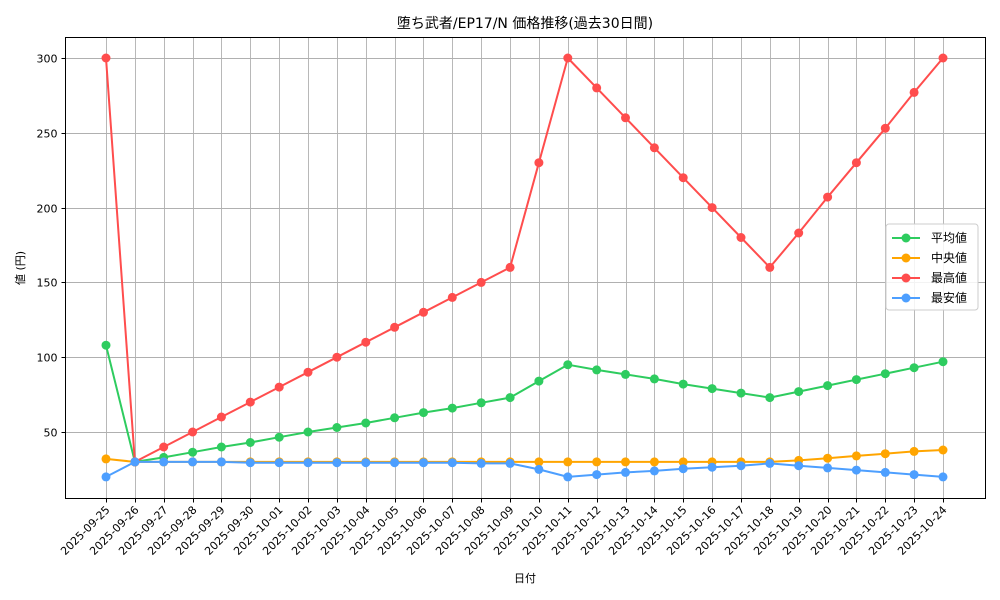  I want to click on legend-item: 最高値, so click(929, 277).